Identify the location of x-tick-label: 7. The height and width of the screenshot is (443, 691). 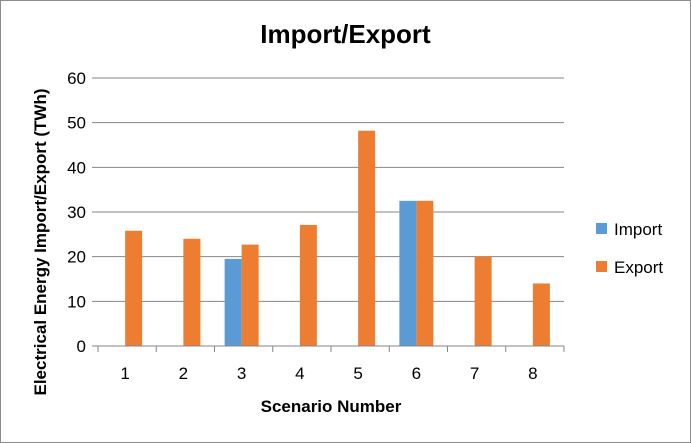
(474, 373).